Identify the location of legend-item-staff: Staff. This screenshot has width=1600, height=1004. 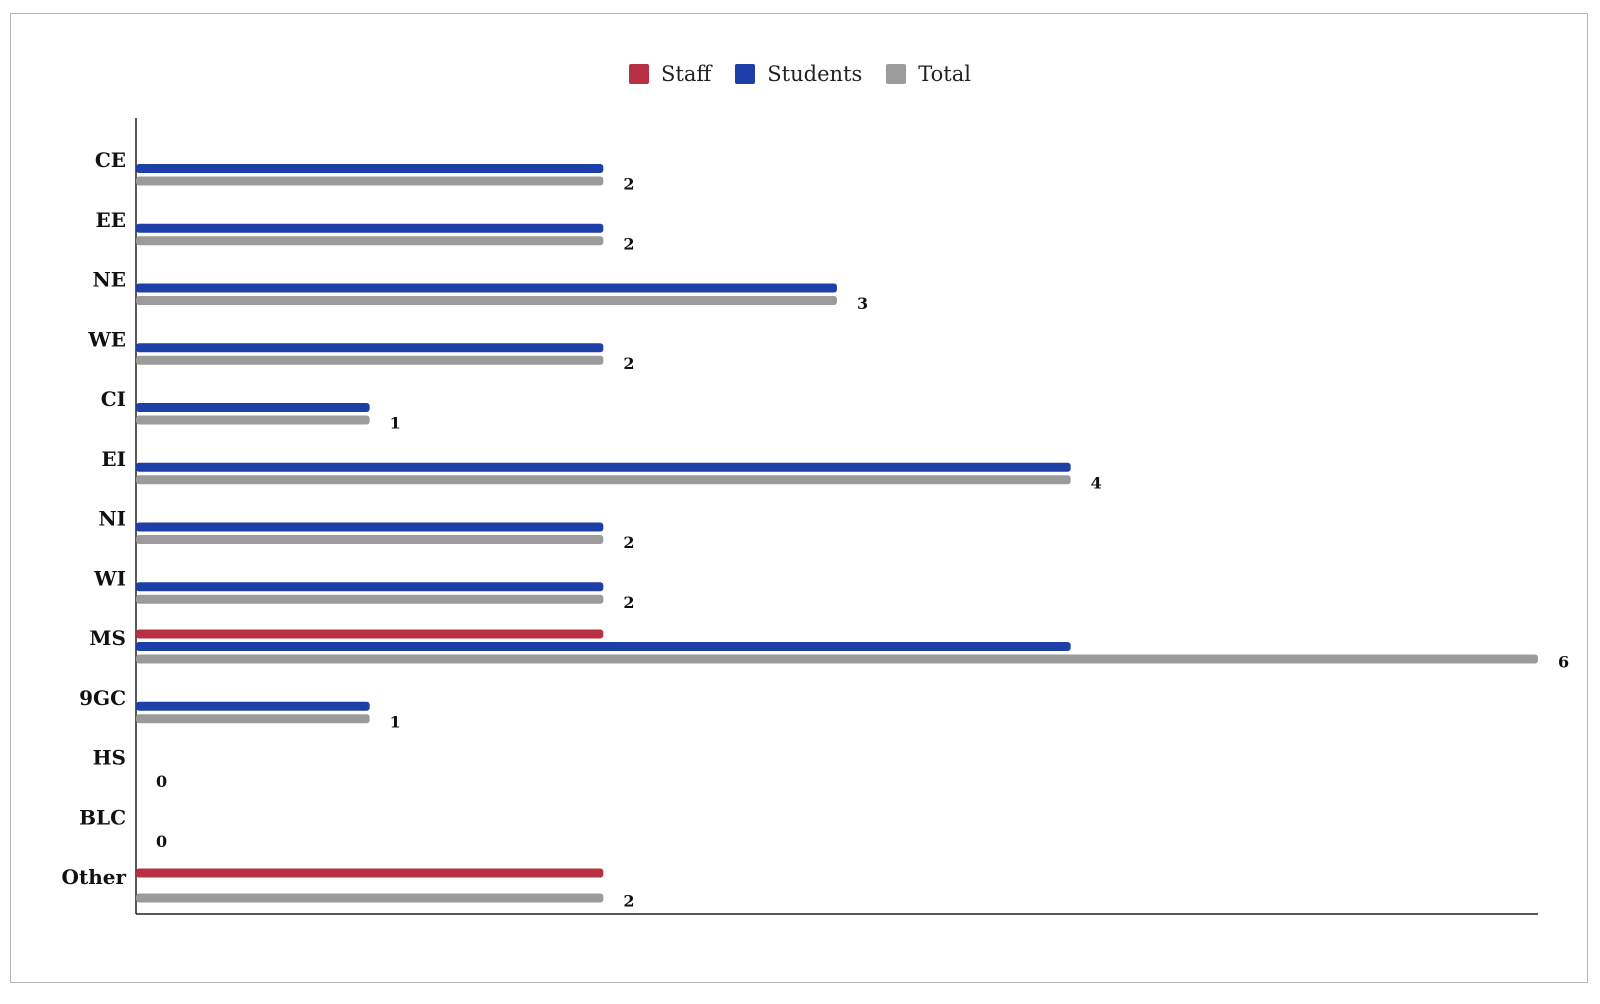
(670, 74).